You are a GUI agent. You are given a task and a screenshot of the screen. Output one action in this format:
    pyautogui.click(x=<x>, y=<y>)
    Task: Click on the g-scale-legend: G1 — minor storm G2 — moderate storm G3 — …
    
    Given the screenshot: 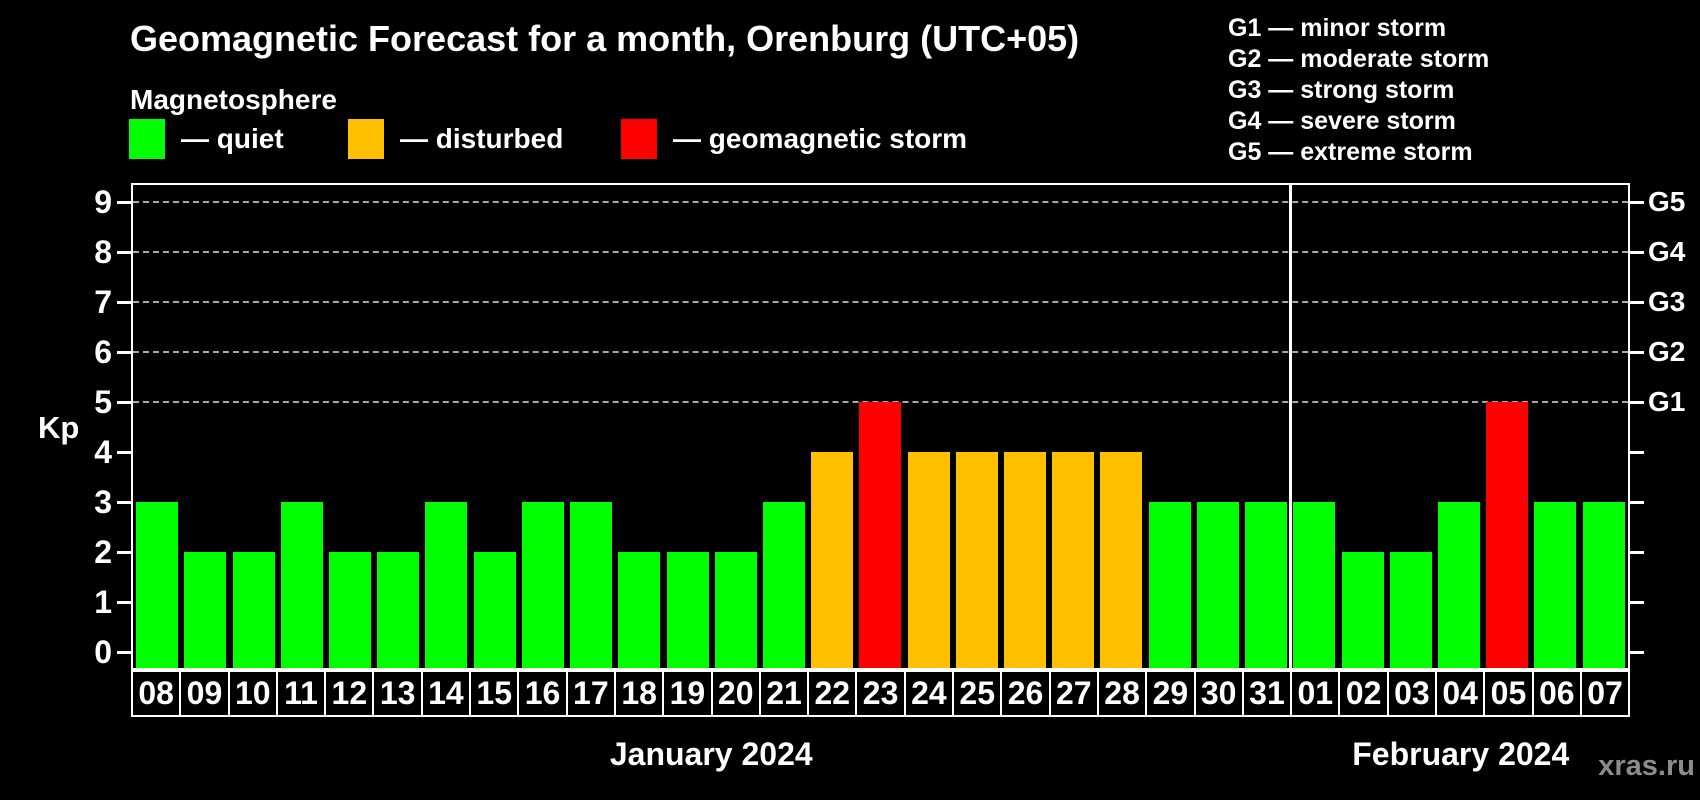 What is the action you would take?
    pyautogui.click(x=1358, y=90)
    